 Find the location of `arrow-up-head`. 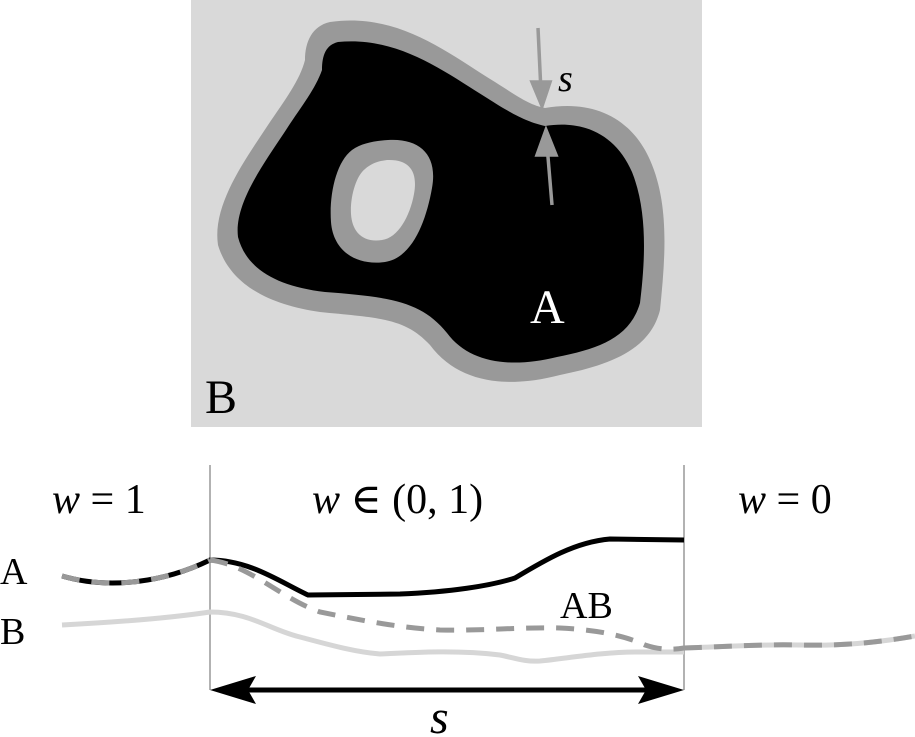

arrow-up-head is located at coordinates (546, 141).